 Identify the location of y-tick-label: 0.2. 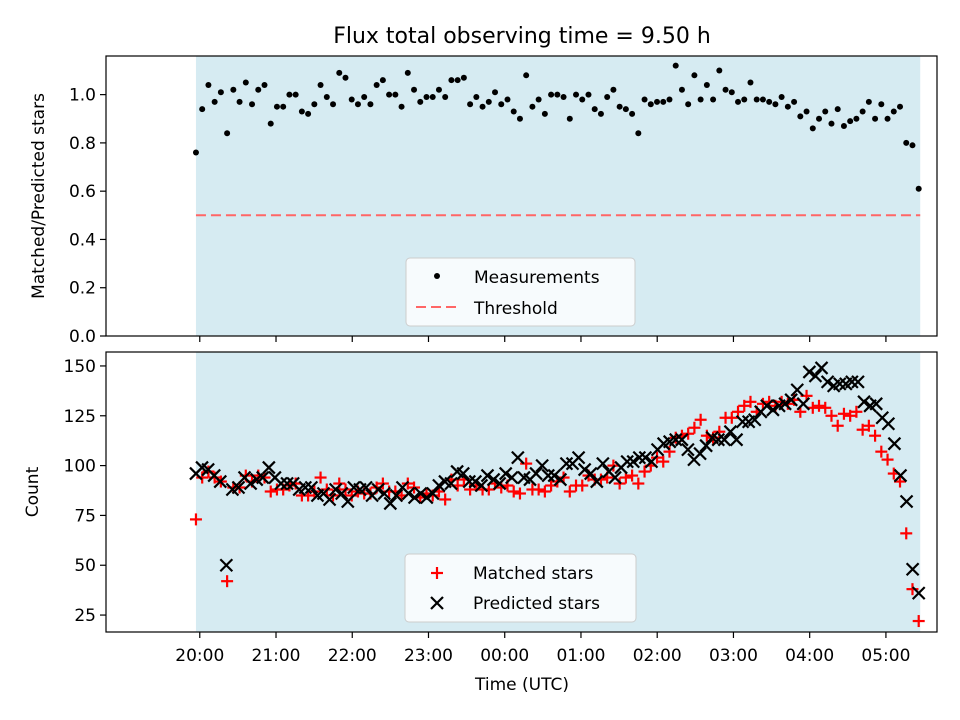
(82, 289).